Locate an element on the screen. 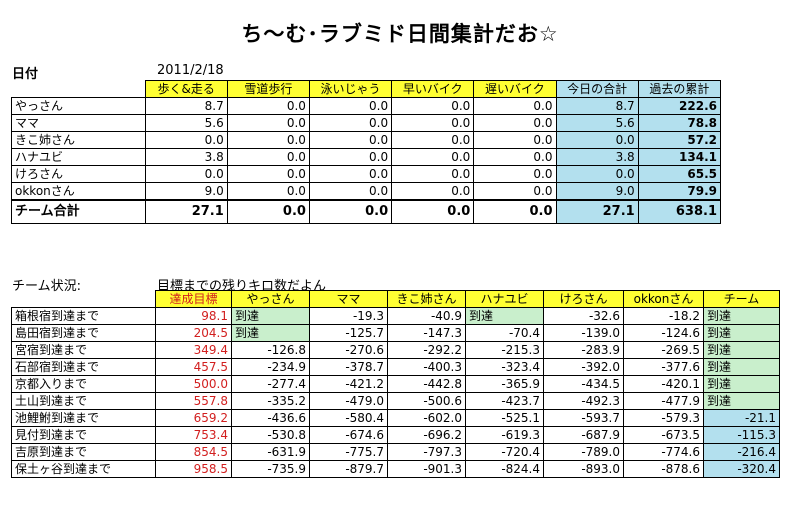  table-cell: -323.4 is located at coordinates (504, 367).